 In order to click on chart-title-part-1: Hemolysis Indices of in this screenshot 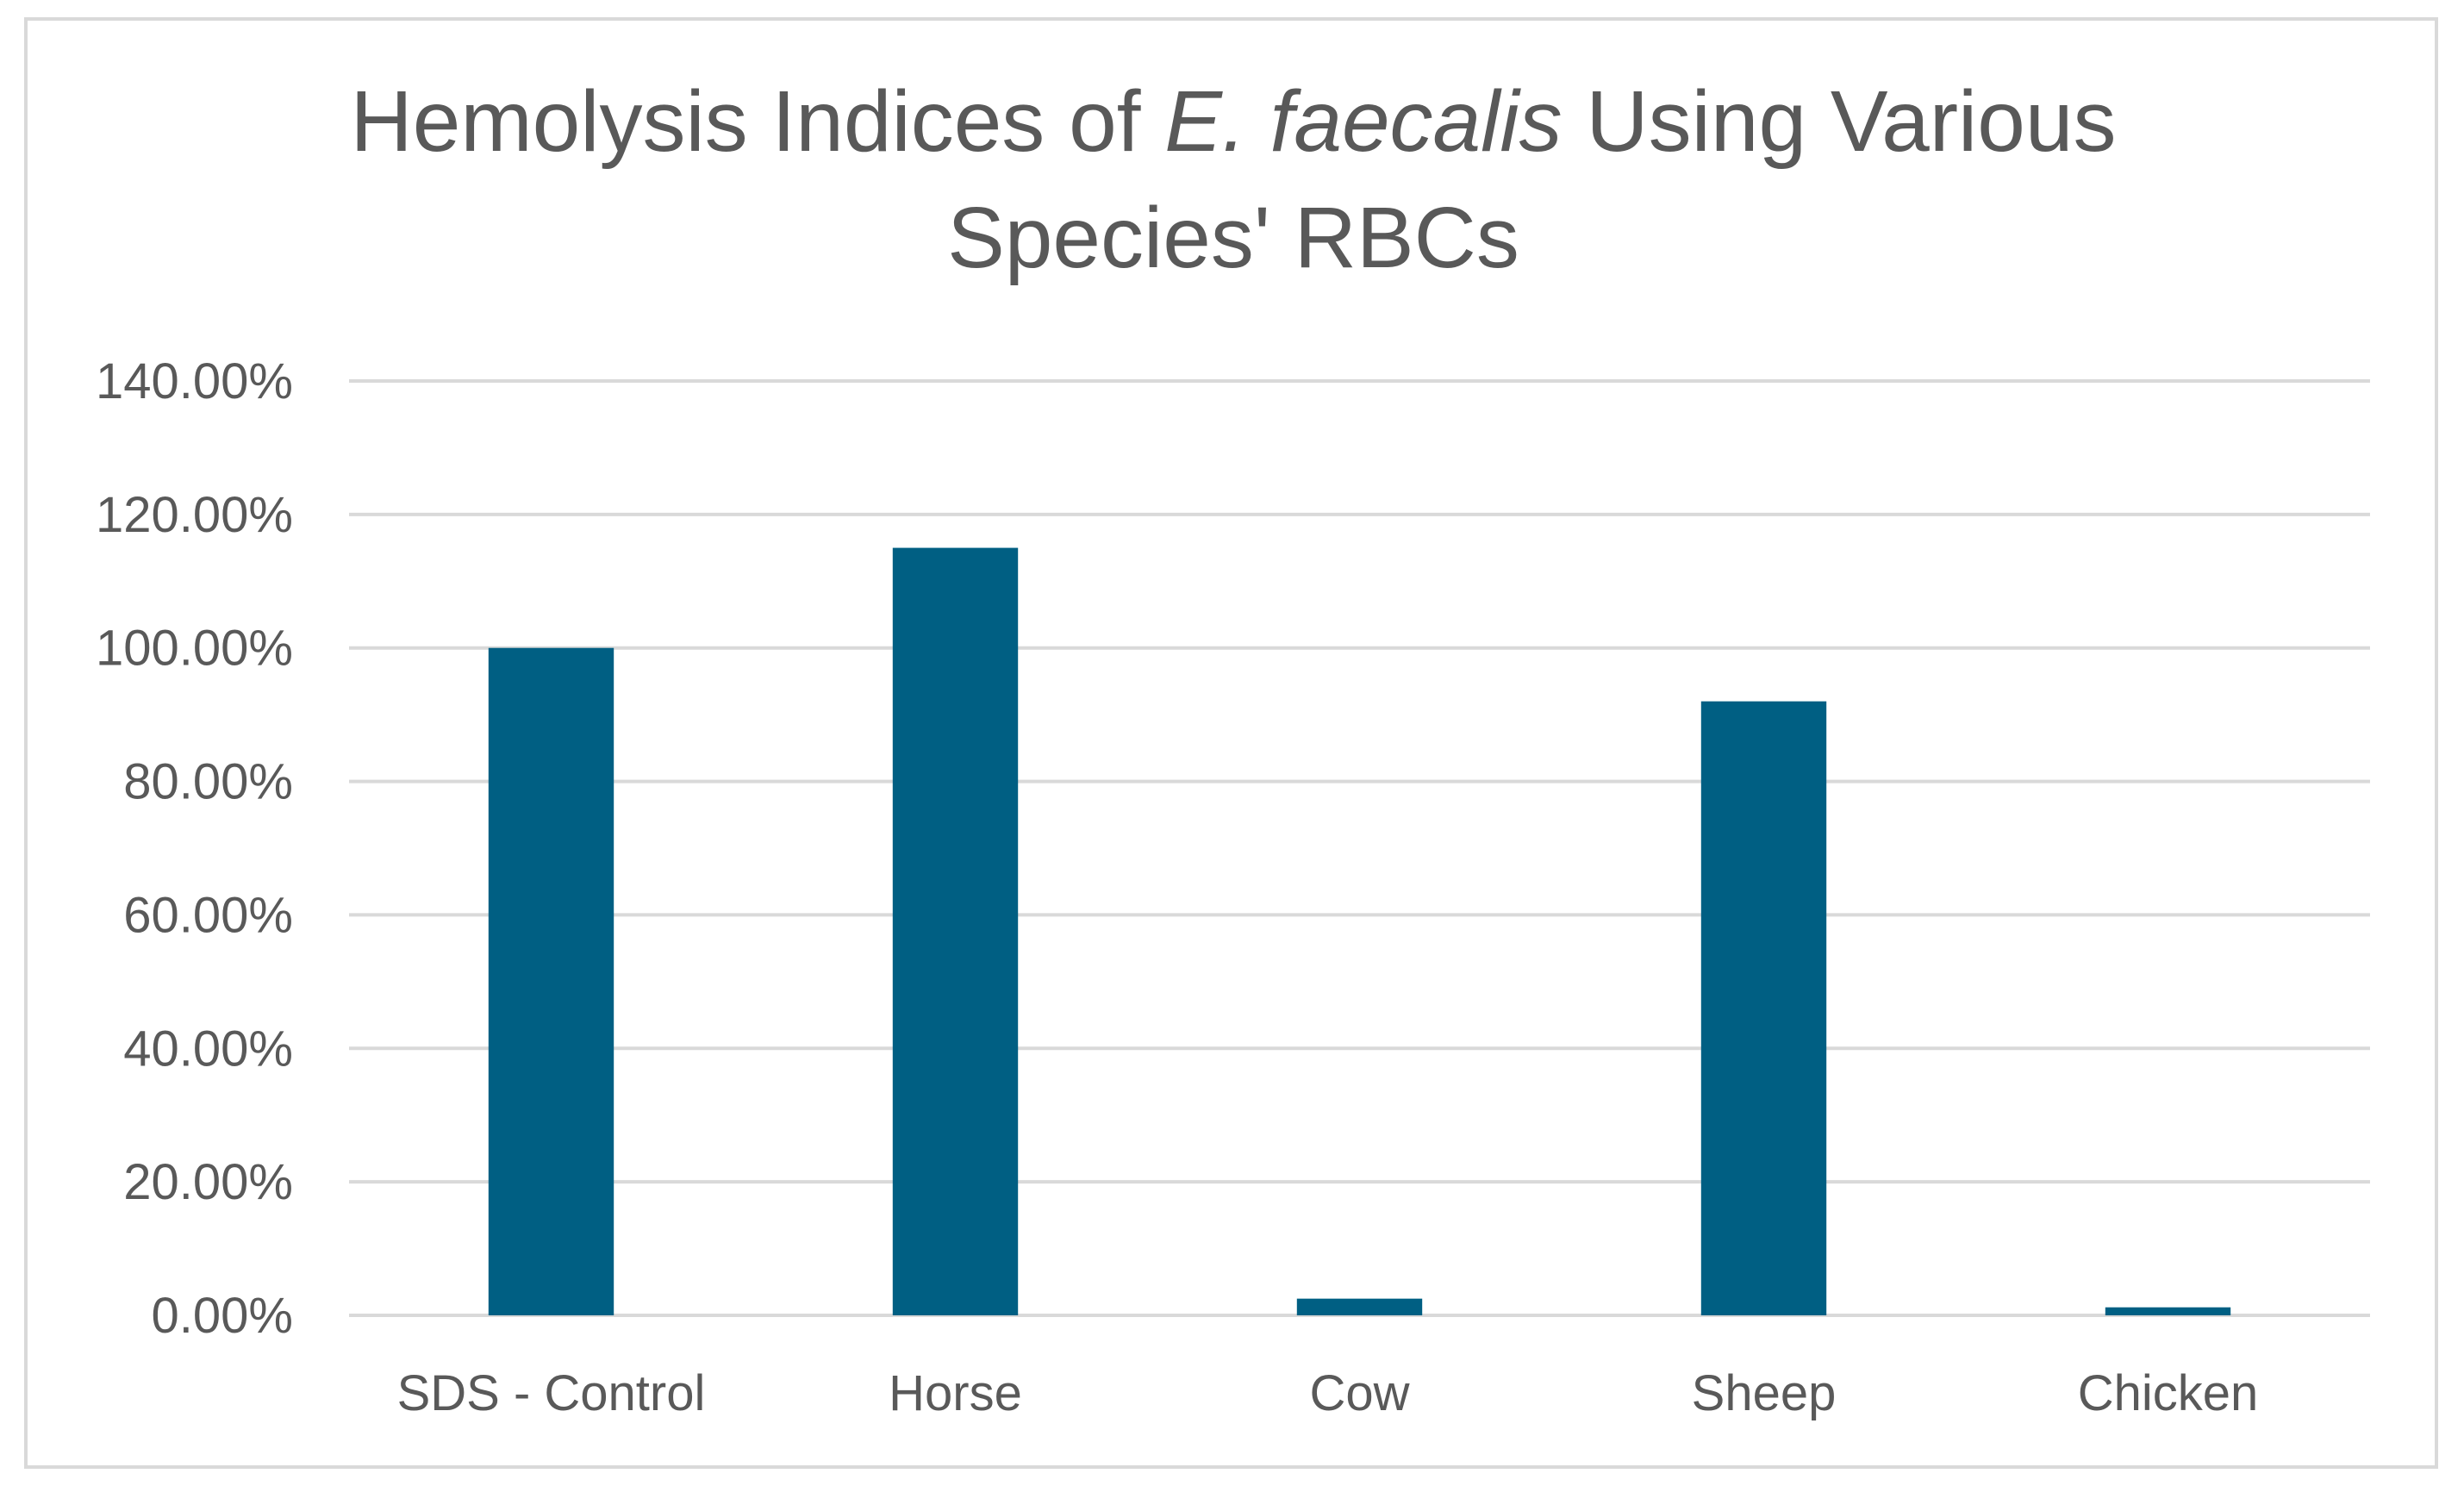, I will do `click(758, 121)`.